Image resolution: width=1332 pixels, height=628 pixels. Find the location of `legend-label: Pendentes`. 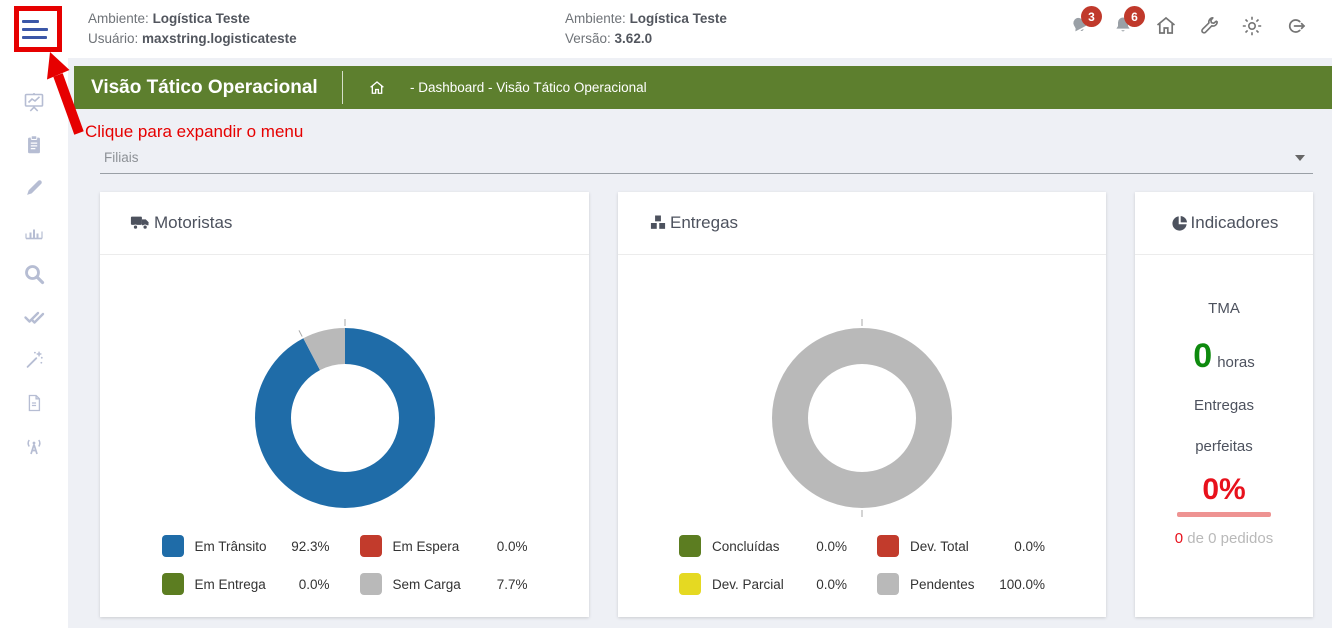

legend-label: Pendentes is located at coordinates (942, 584).